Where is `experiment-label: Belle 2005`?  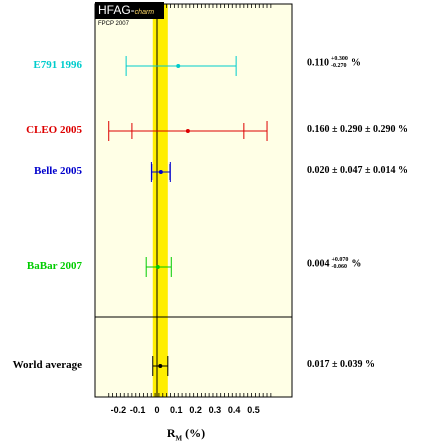
experiment-label: Belle 2005 is located at coordinates (58, 171).